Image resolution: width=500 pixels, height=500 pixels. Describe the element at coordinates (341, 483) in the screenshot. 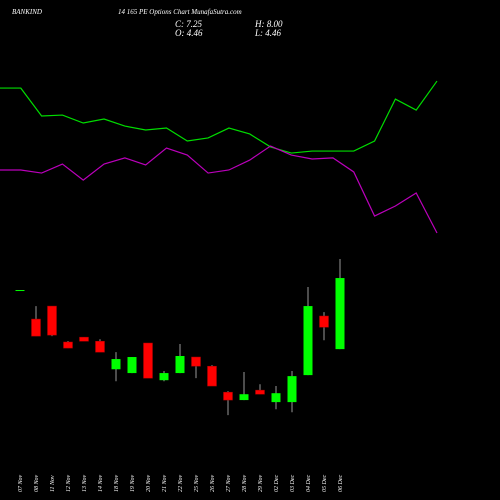

I see `x-tick-label: 06 Dec` at that location.